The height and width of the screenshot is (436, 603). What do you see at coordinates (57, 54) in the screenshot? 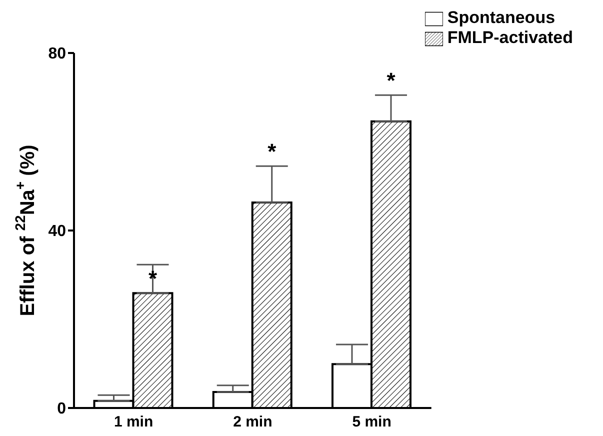
I see `y-tick-label: 80` at bounding box center [57, 54].